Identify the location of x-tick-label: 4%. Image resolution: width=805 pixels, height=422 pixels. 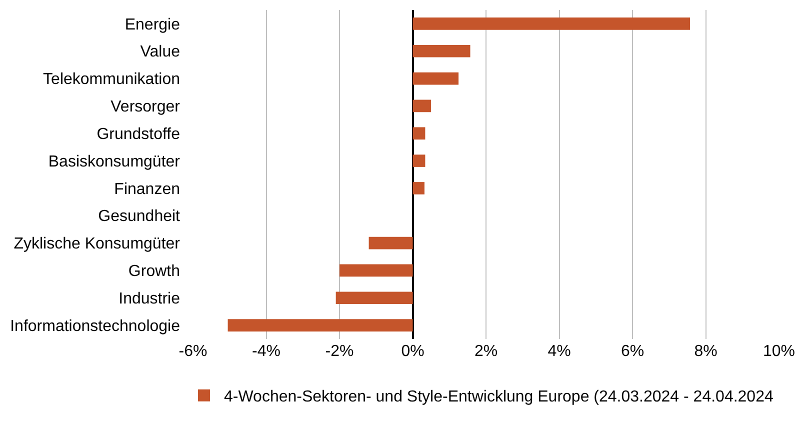
(559, 351).